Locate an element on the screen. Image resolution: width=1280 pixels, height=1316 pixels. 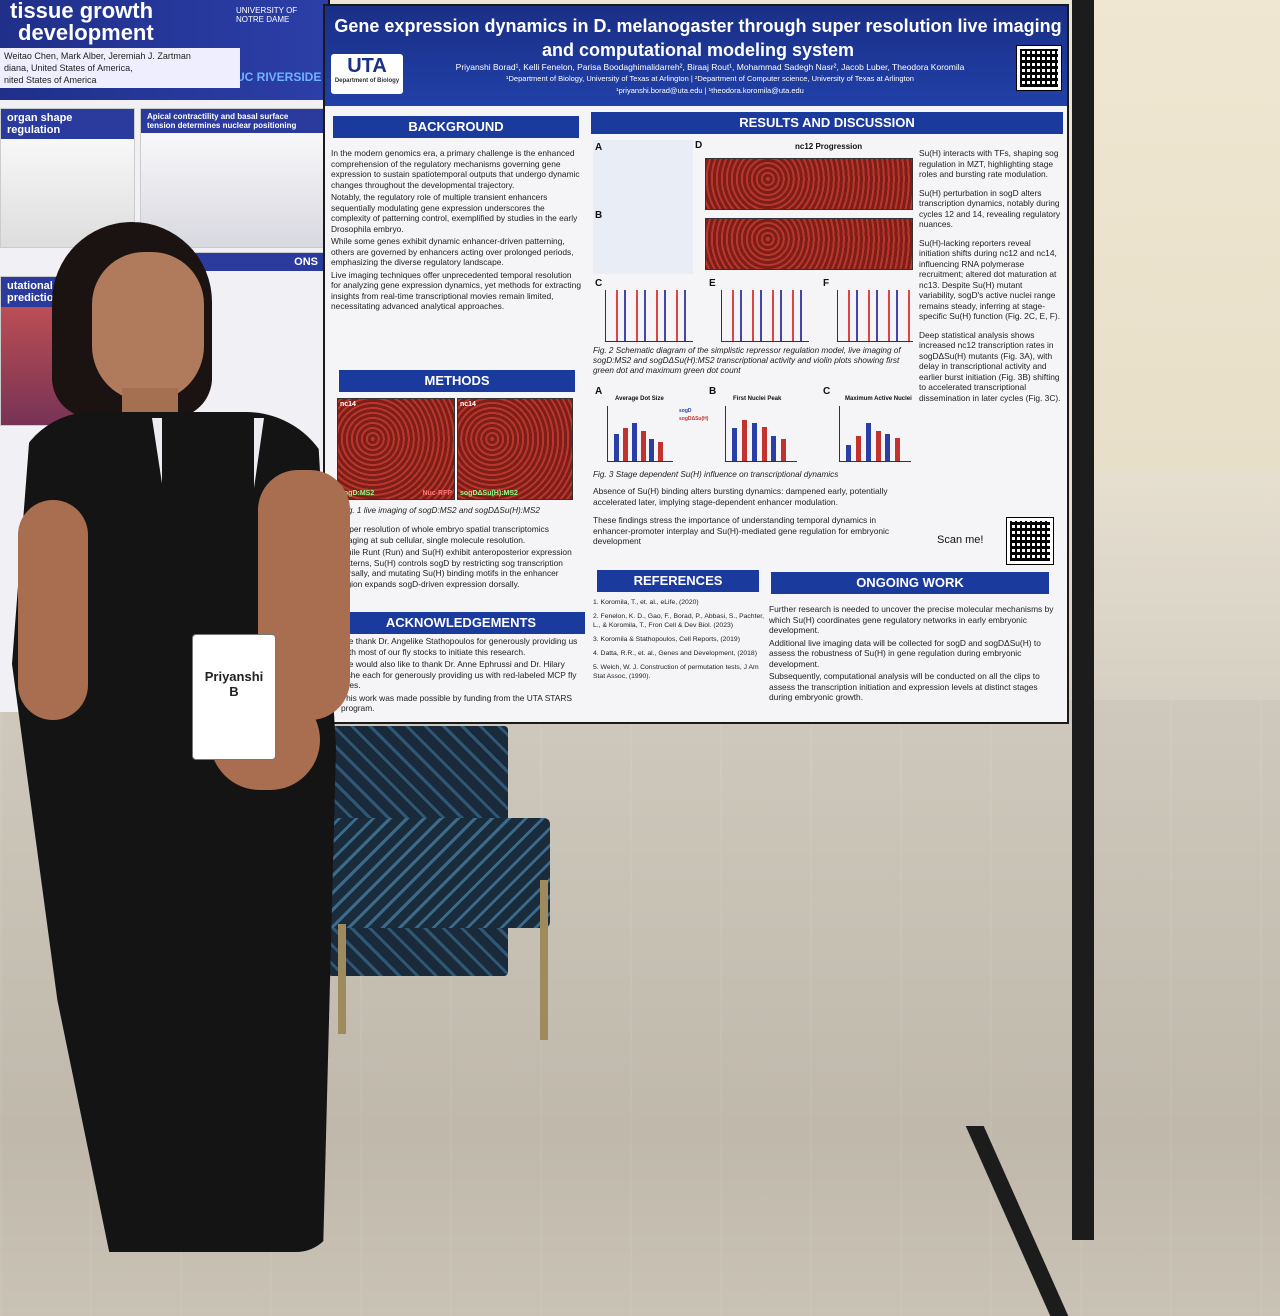
badge-initial: B is located at coordinates (234, 691).